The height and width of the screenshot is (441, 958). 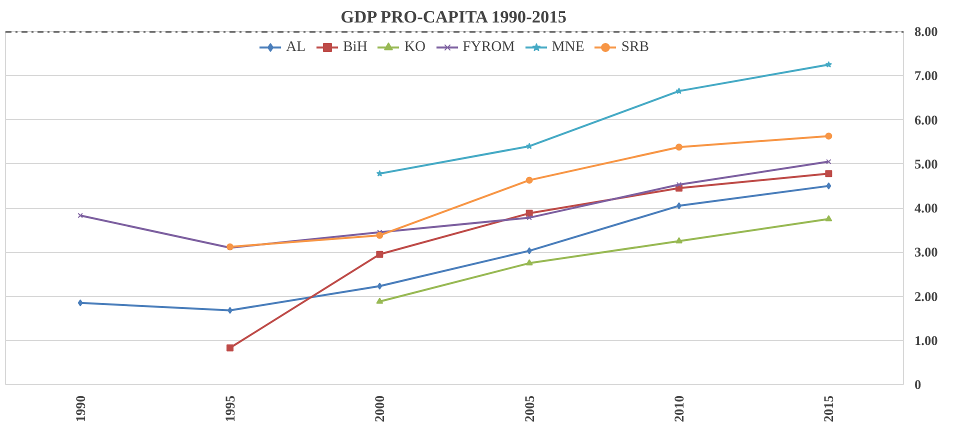 I want to click on y-tick-label: 8.00, so click(x=926, y=31).